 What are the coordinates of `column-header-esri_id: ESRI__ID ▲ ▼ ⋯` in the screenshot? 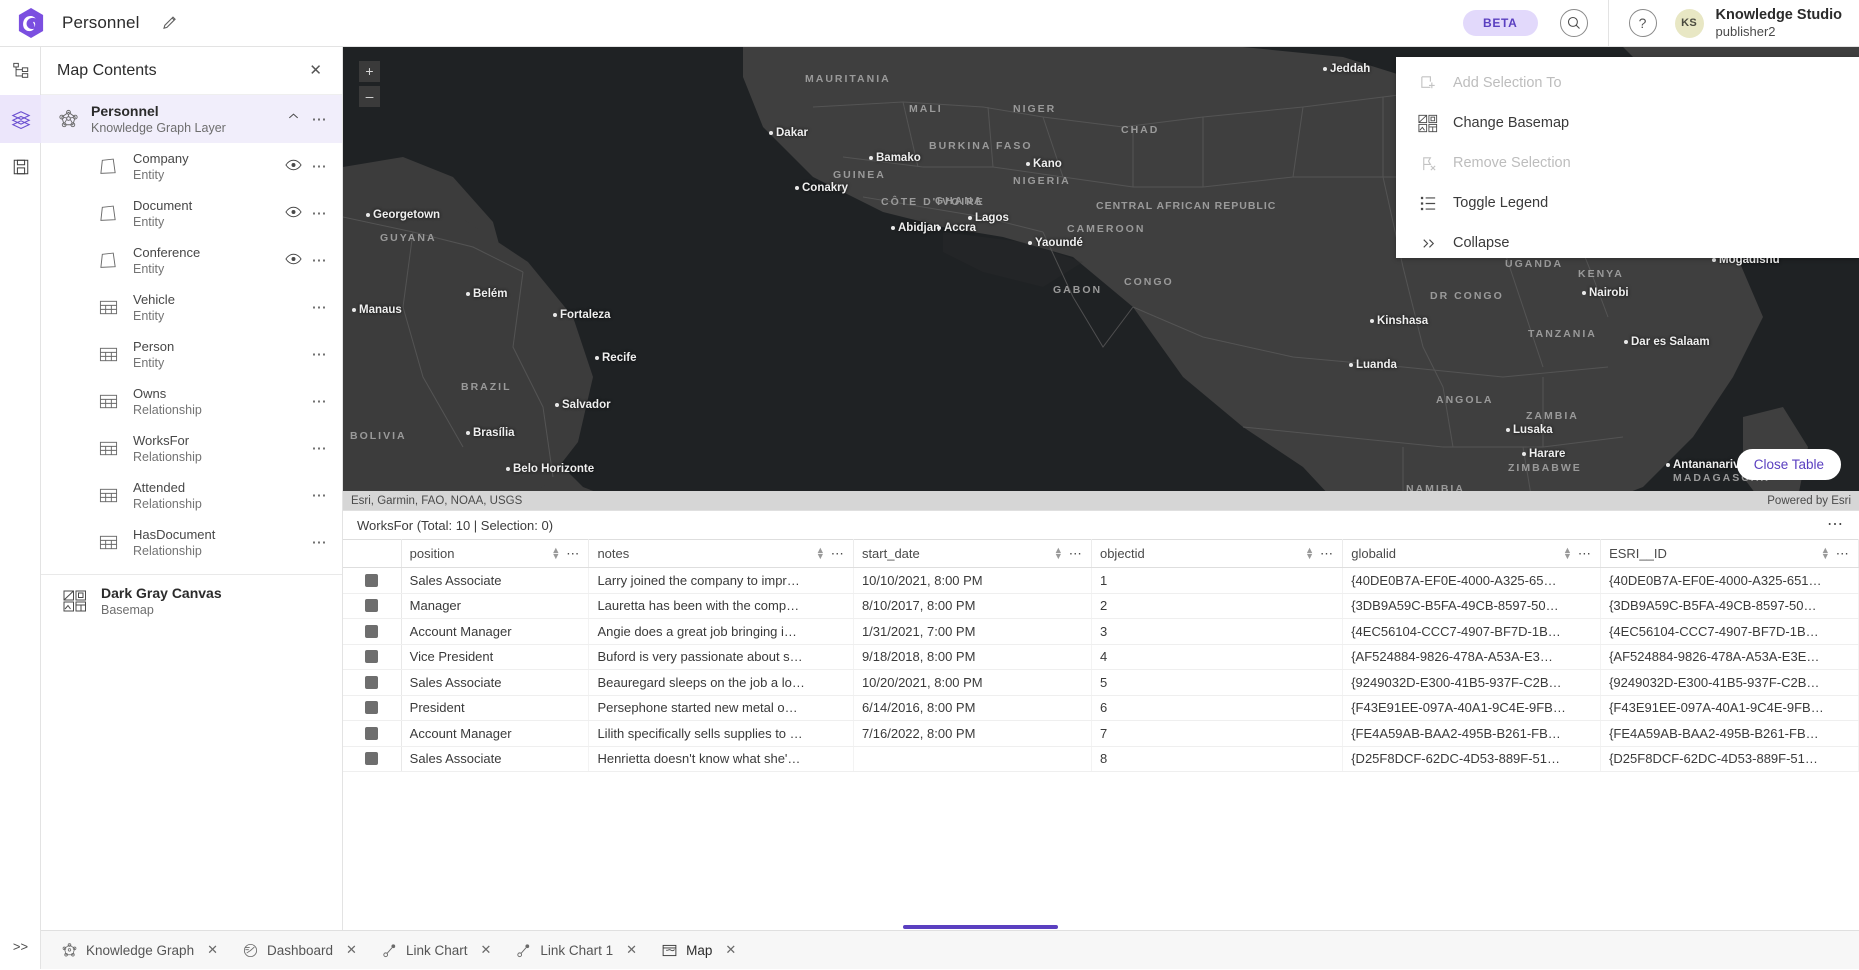 It's located at (1729, 553).